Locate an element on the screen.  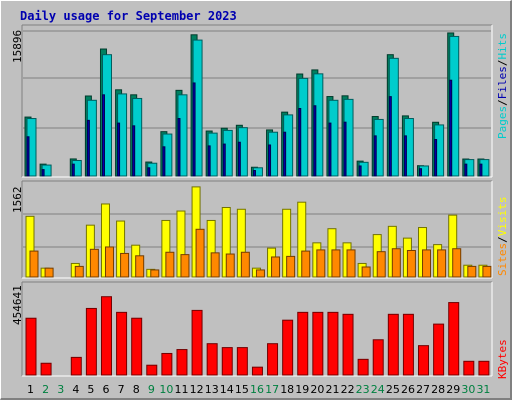
x-tick-label: 23 is located at coordinates (363, 389).